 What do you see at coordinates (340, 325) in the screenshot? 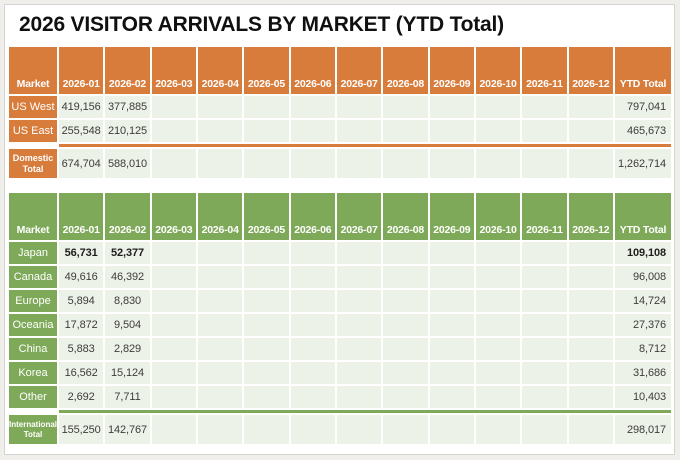
I see `table-row-oceania: Oceania 17,872 9,504 27,376` at bounding box center [340, 325].